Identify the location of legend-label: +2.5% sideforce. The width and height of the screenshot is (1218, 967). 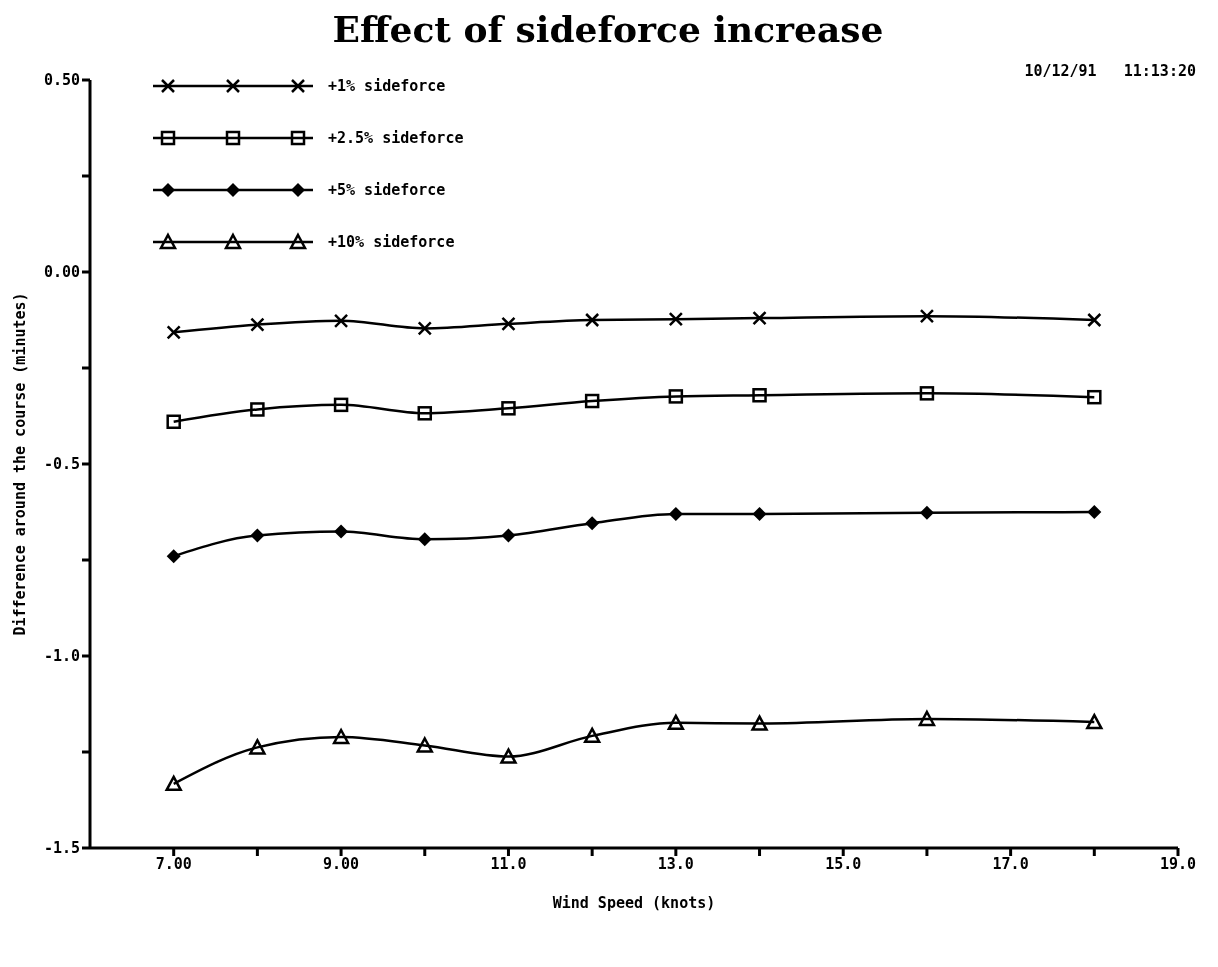
(396, 138).